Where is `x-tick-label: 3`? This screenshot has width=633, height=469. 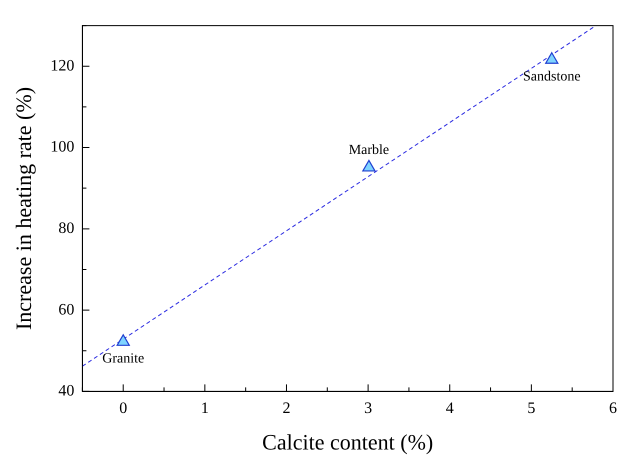 x-tick-label: 3 is located at coordinates (368, 409).